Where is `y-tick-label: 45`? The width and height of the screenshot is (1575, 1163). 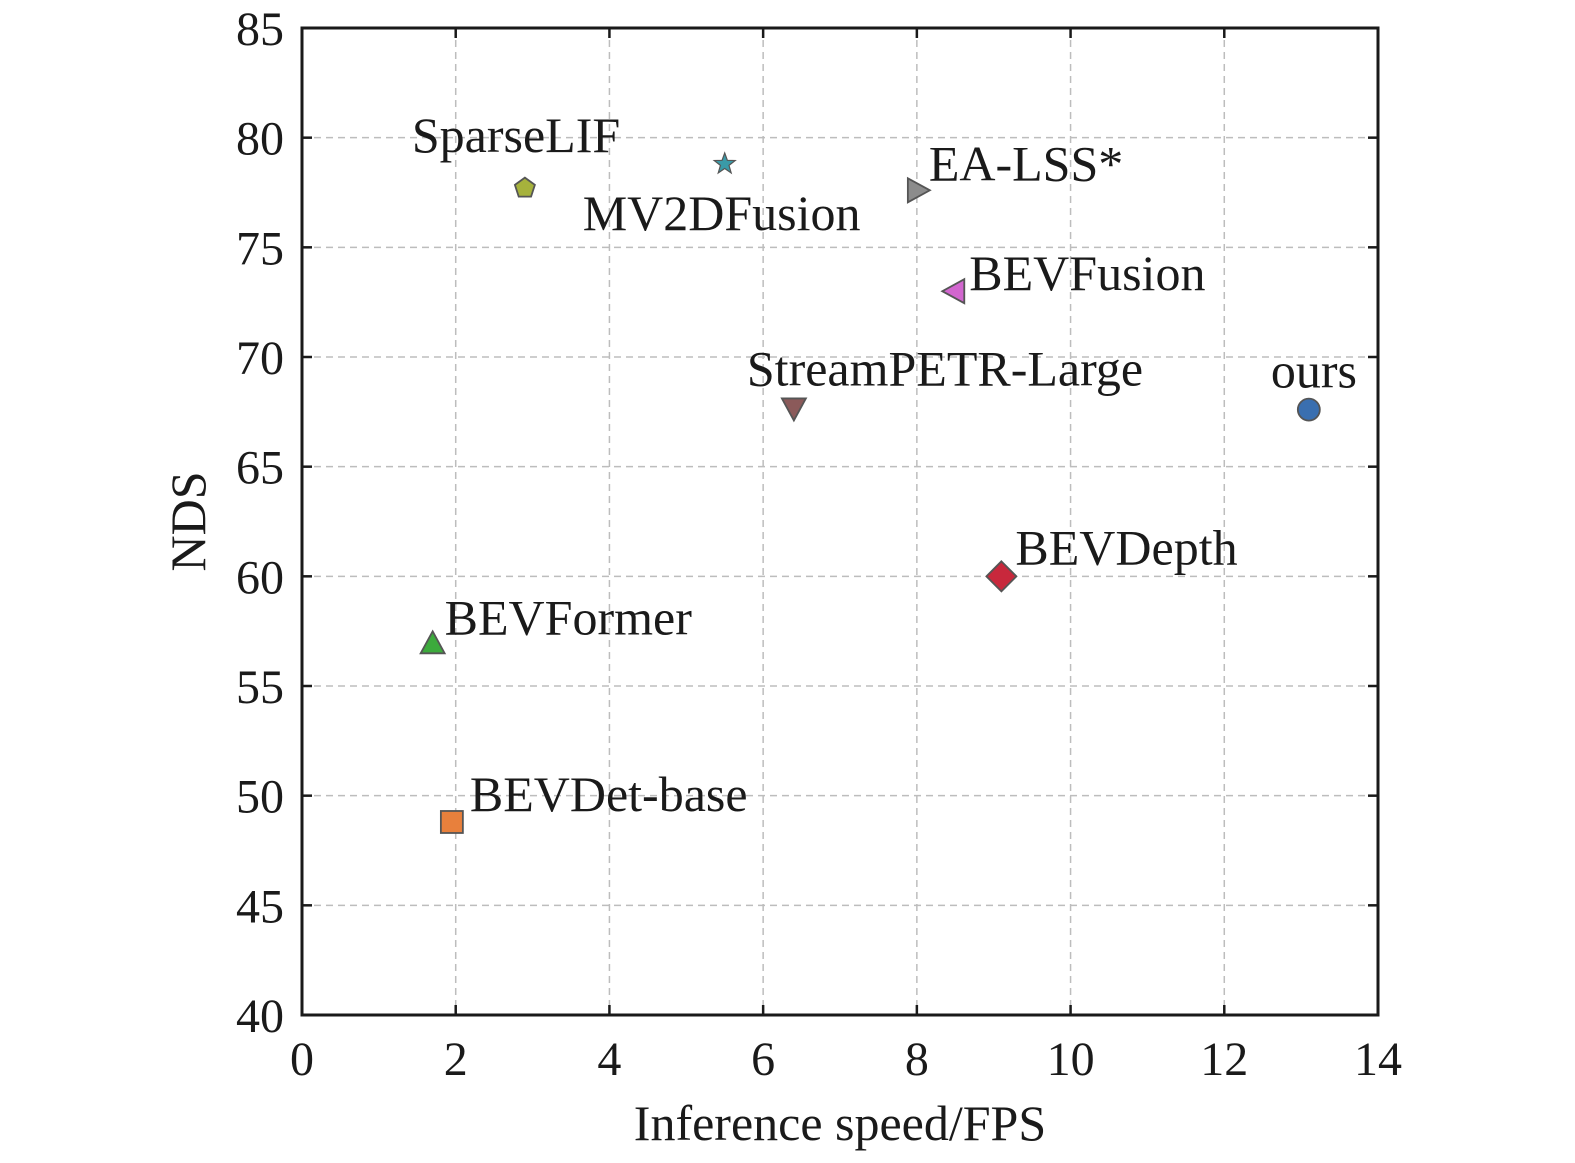
y-tick-label: 45 is located at coordinates (260, 906).